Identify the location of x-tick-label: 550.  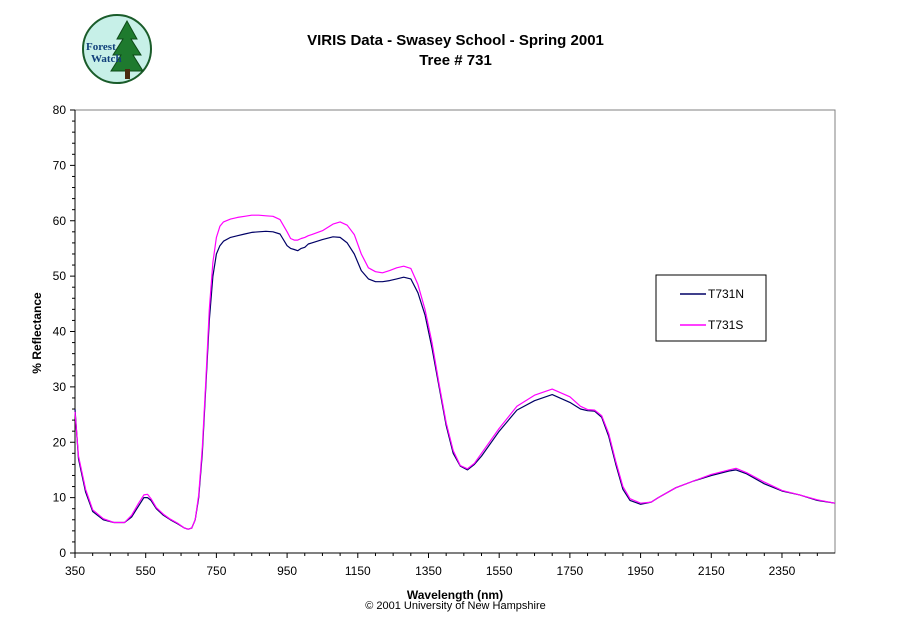
(146, 571).